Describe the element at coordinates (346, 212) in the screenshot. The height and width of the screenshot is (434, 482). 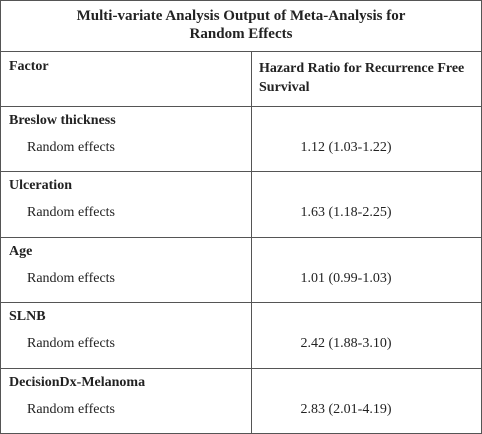
I see `hazard-ratio: 1.63 (1.18-2.25)` at that location.